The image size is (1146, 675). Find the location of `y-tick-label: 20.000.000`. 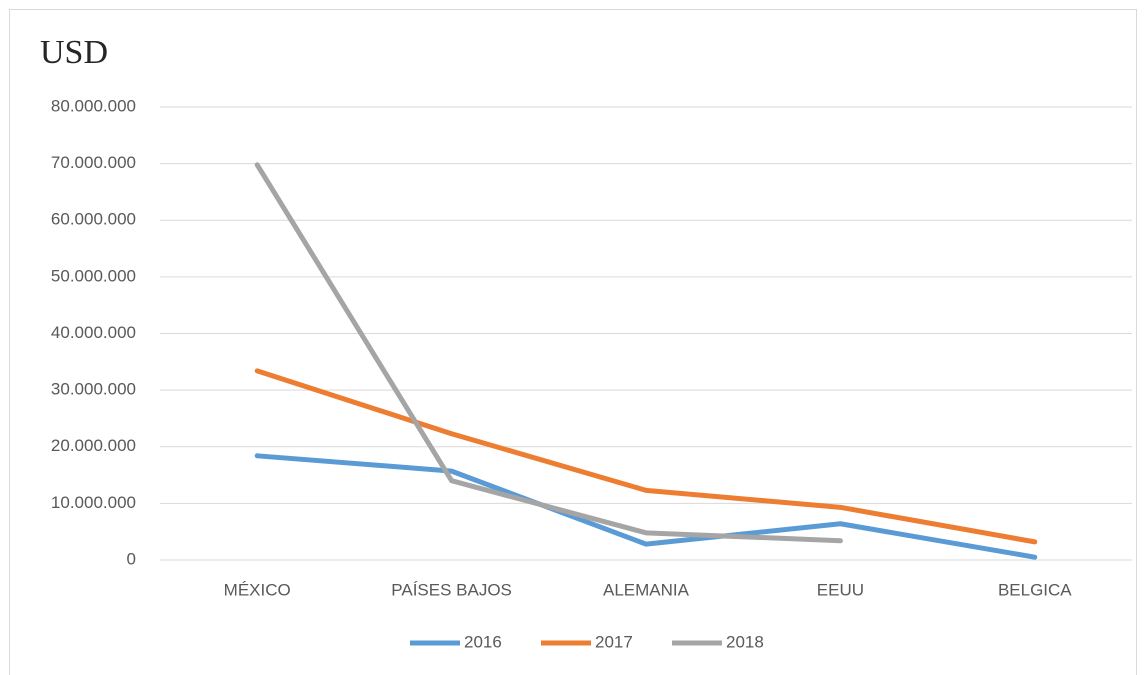

y-tick-label: 20.000.000 is located at coordinates (93, 445).